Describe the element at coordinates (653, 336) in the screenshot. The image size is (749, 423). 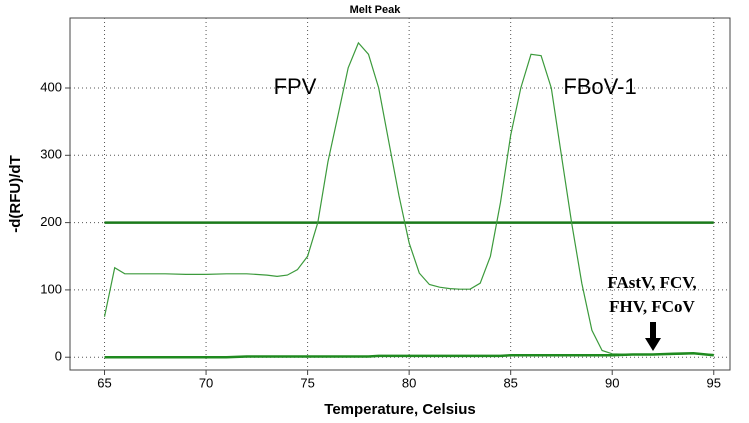
I see `annotation-arrow` at that location.